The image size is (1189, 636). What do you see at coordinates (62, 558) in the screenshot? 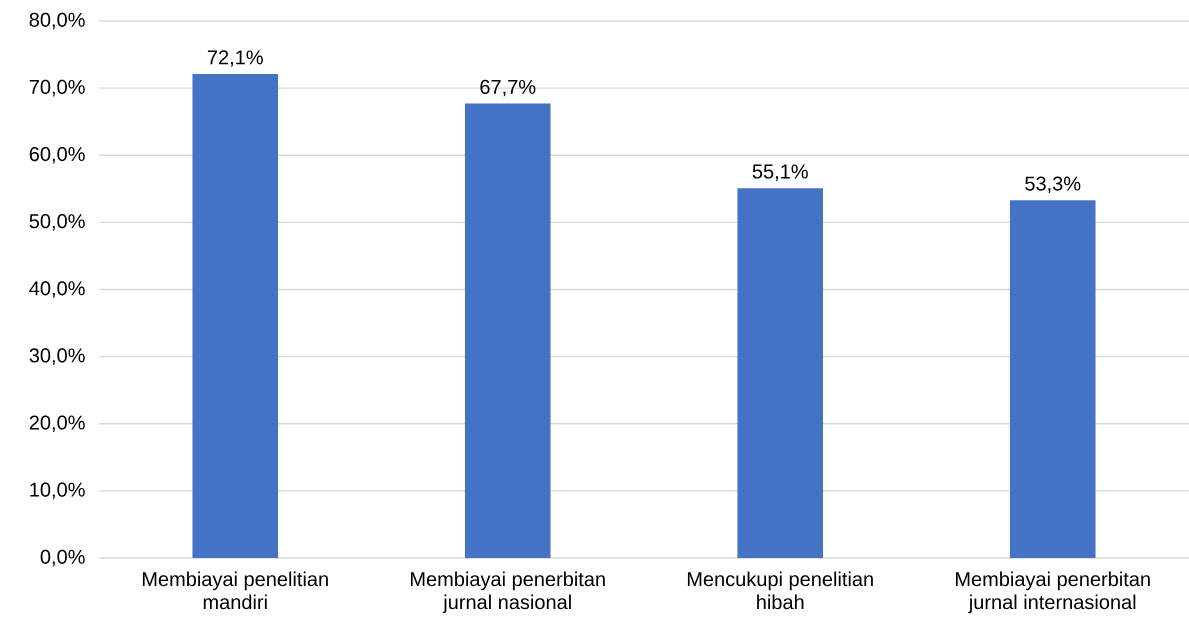
I see `y-tick-label: 0,0%` at bounding box center [62, 558].